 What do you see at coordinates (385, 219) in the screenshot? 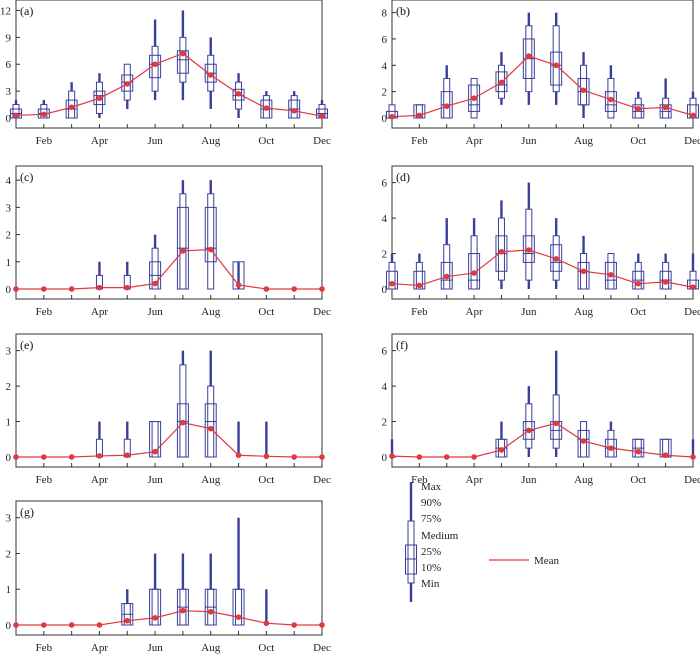
I see `y-tick-label: 4` at bounding box center [385, 219].